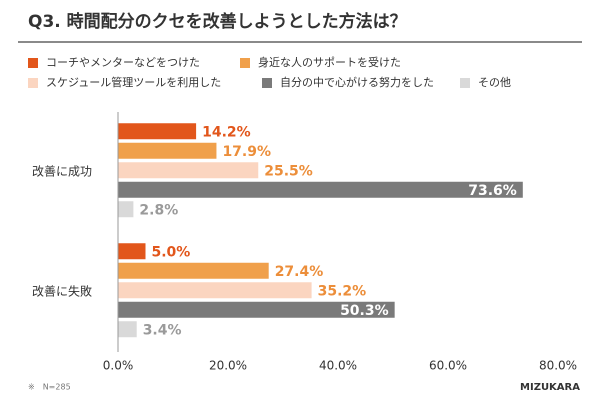  I want to click on category-label: 改善に成功, so click(62, 171).